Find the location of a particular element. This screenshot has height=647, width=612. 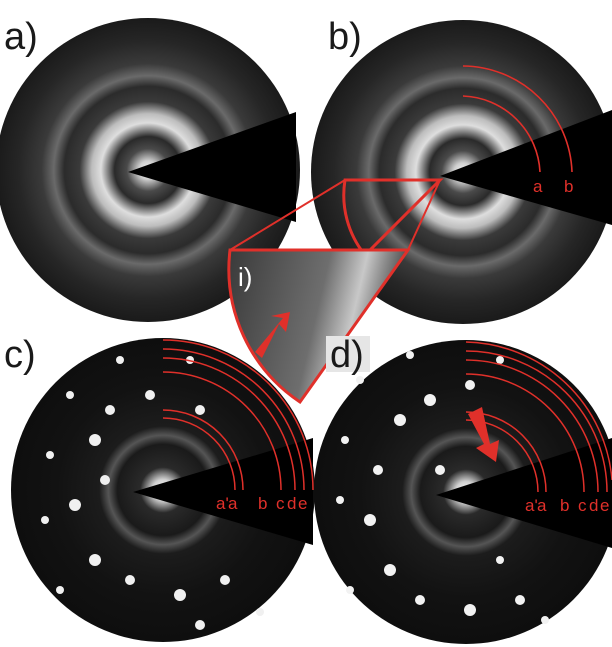

diffraction-spots is located at coordinates (442, 487).